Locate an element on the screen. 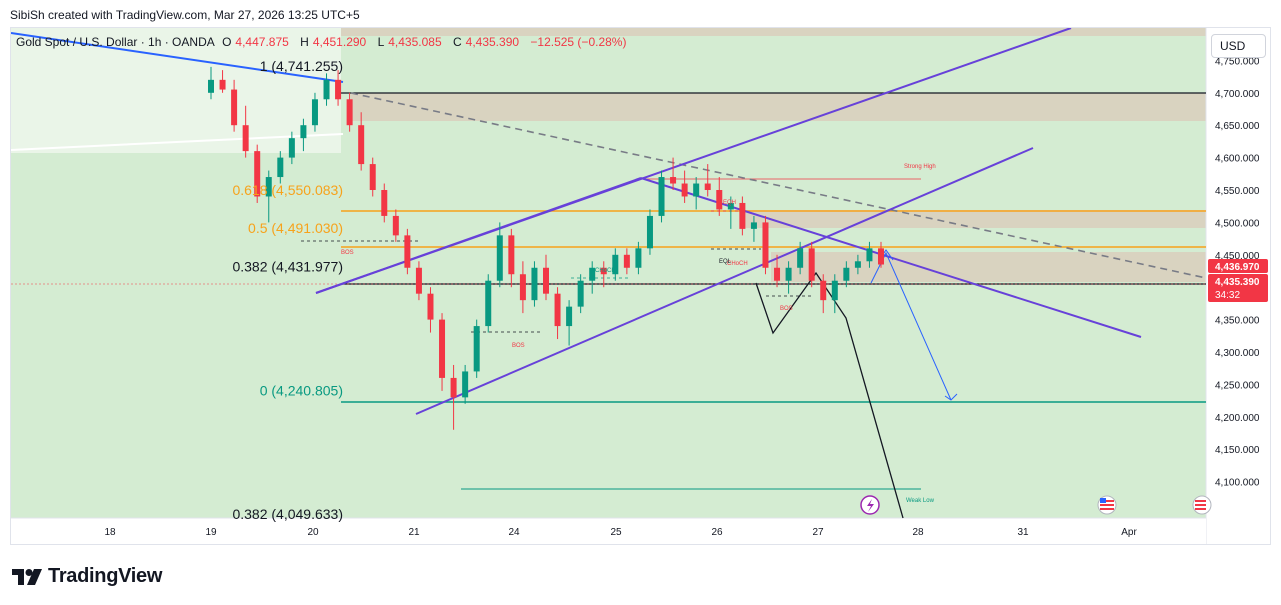 Image resolution: width=1281 pixels, height=605 pixels. time-tick-label: 25 is located at coordinates (616, 532).